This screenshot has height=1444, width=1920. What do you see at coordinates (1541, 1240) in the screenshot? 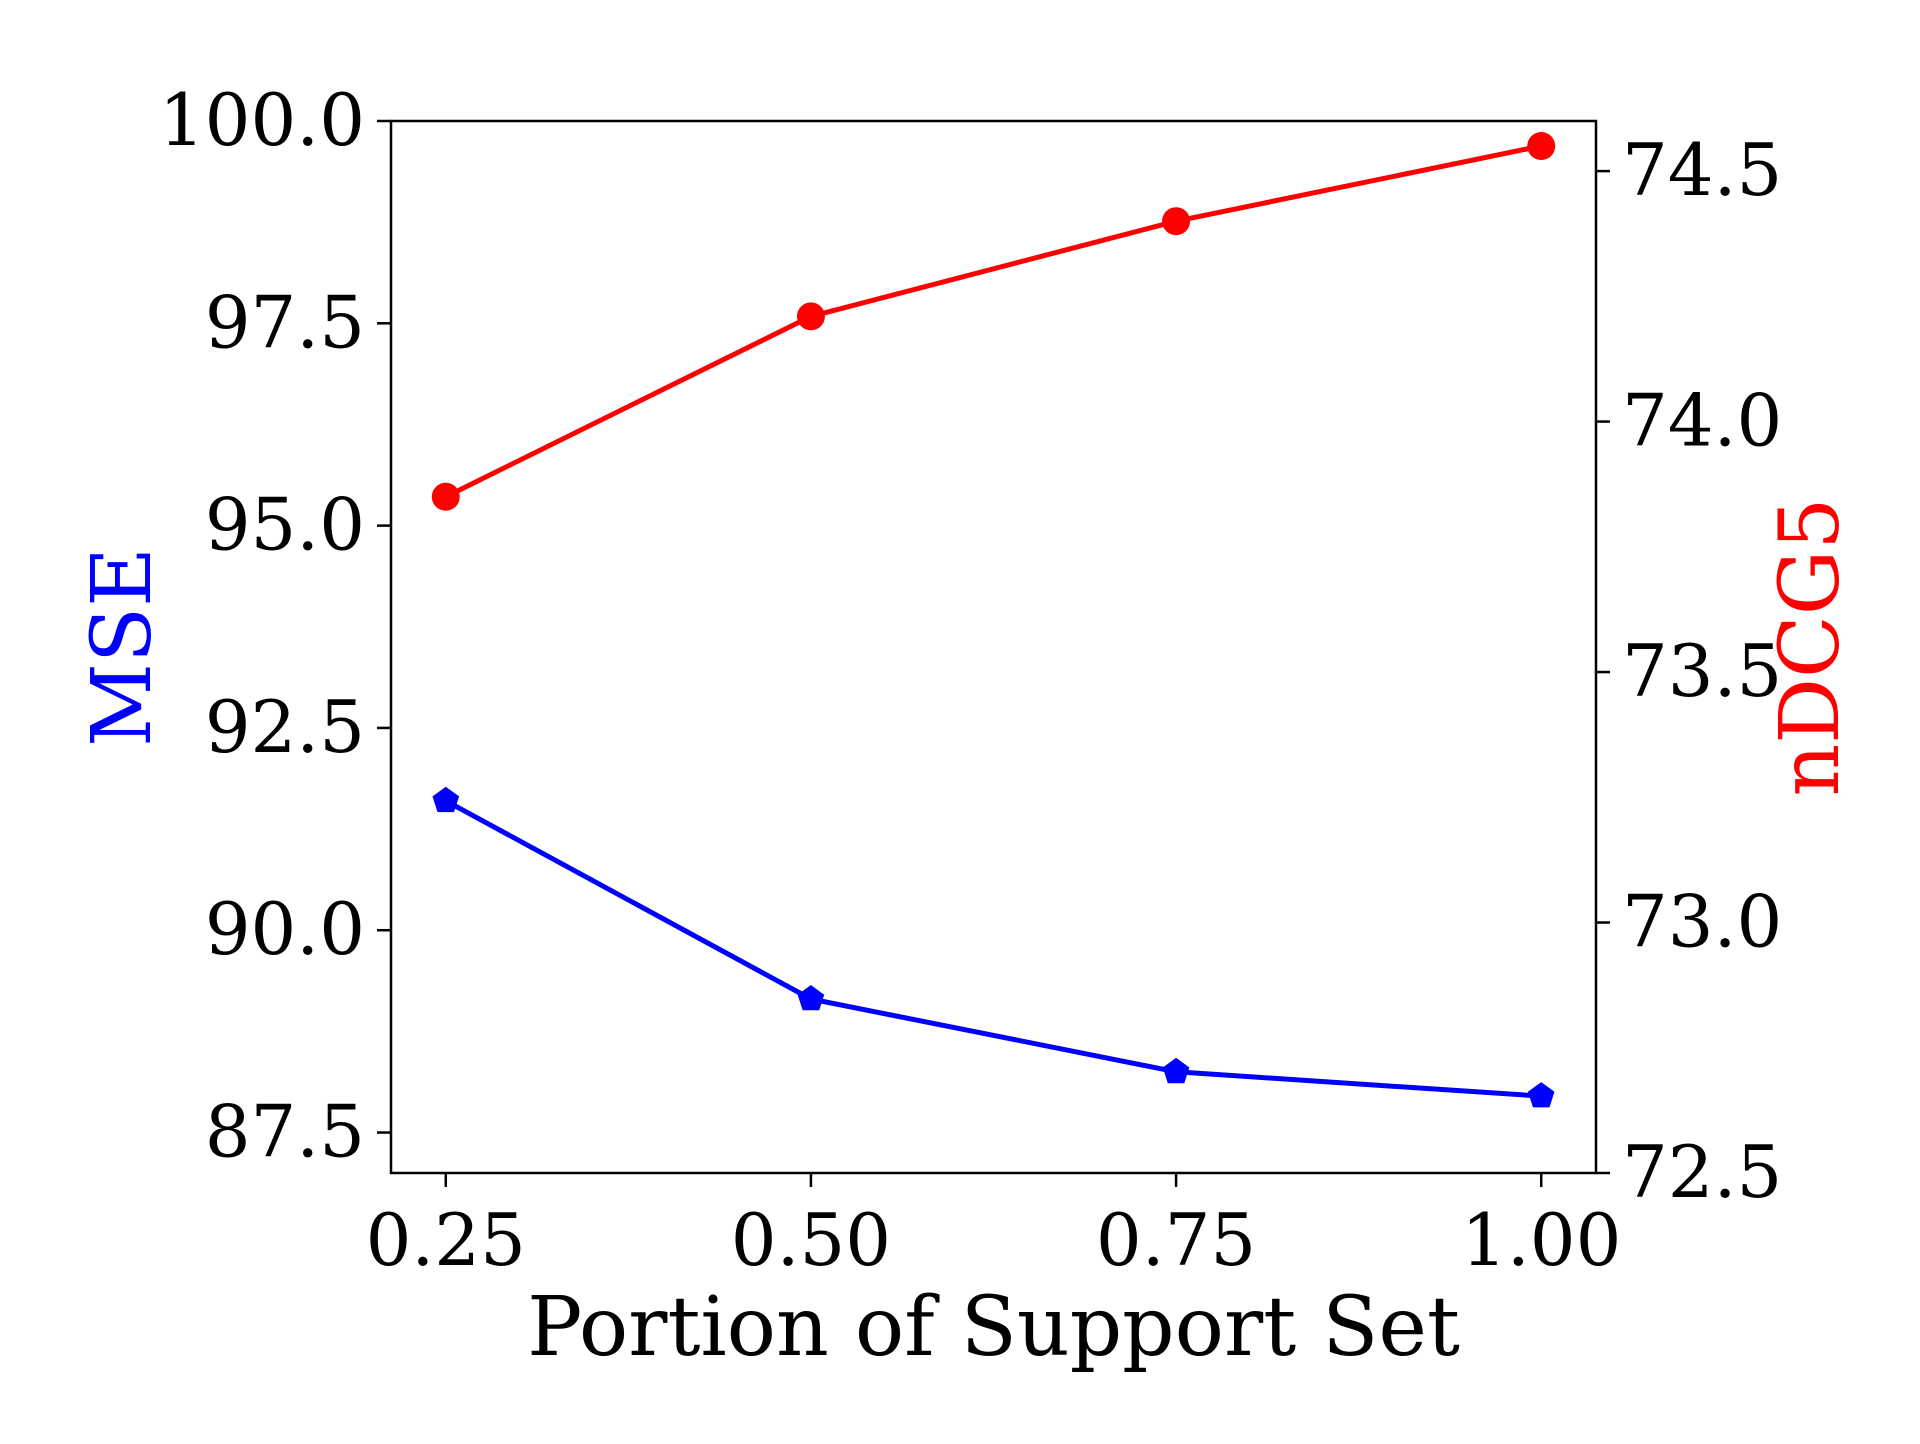
I see `x-tick-label: 1.00` at bounding box center [1541, 1240].